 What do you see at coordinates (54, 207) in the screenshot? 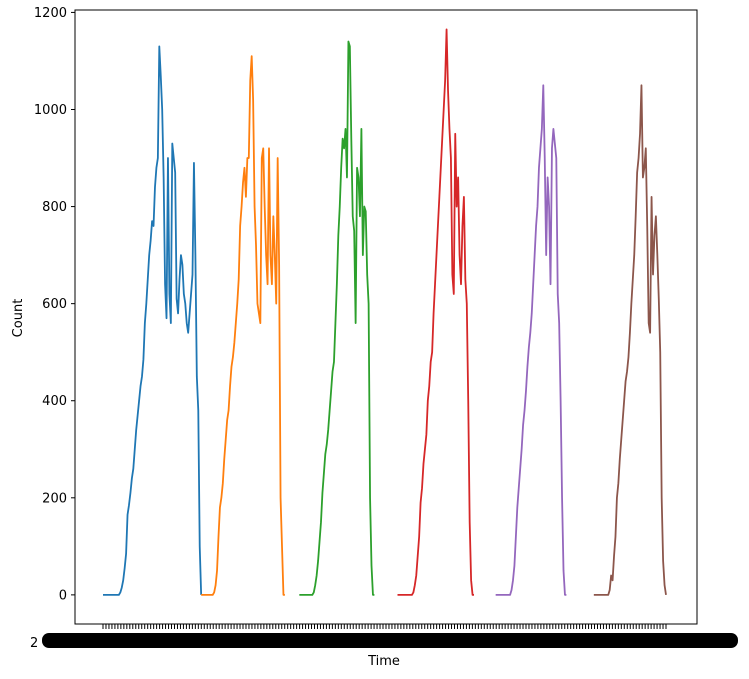
I see `y-tick-label: 800` at bounding box center [54, 207].